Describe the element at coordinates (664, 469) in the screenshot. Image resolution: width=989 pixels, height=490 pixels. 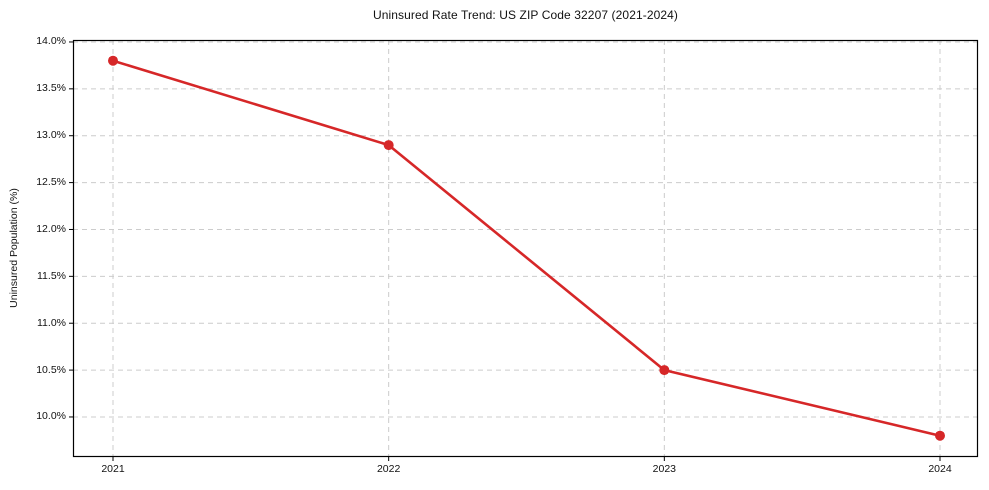
I see `x-tick-label: 2023` at that location.